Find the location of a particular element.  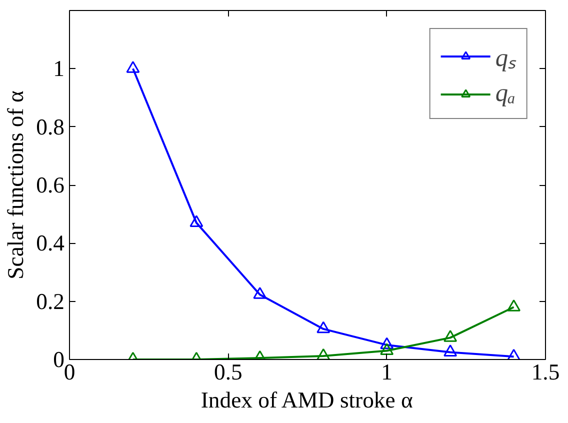

y-tick-label: 0.4 is located at coordinates (50, 243).